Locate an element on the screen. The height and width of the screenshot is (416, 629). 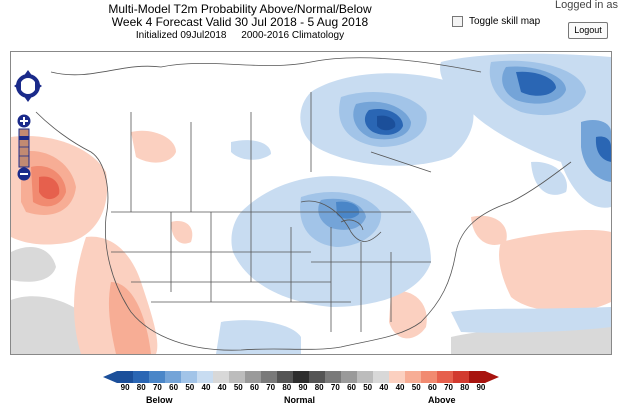
toggle-skill-map: Toggle skill map is located at coordinates (496, 21).